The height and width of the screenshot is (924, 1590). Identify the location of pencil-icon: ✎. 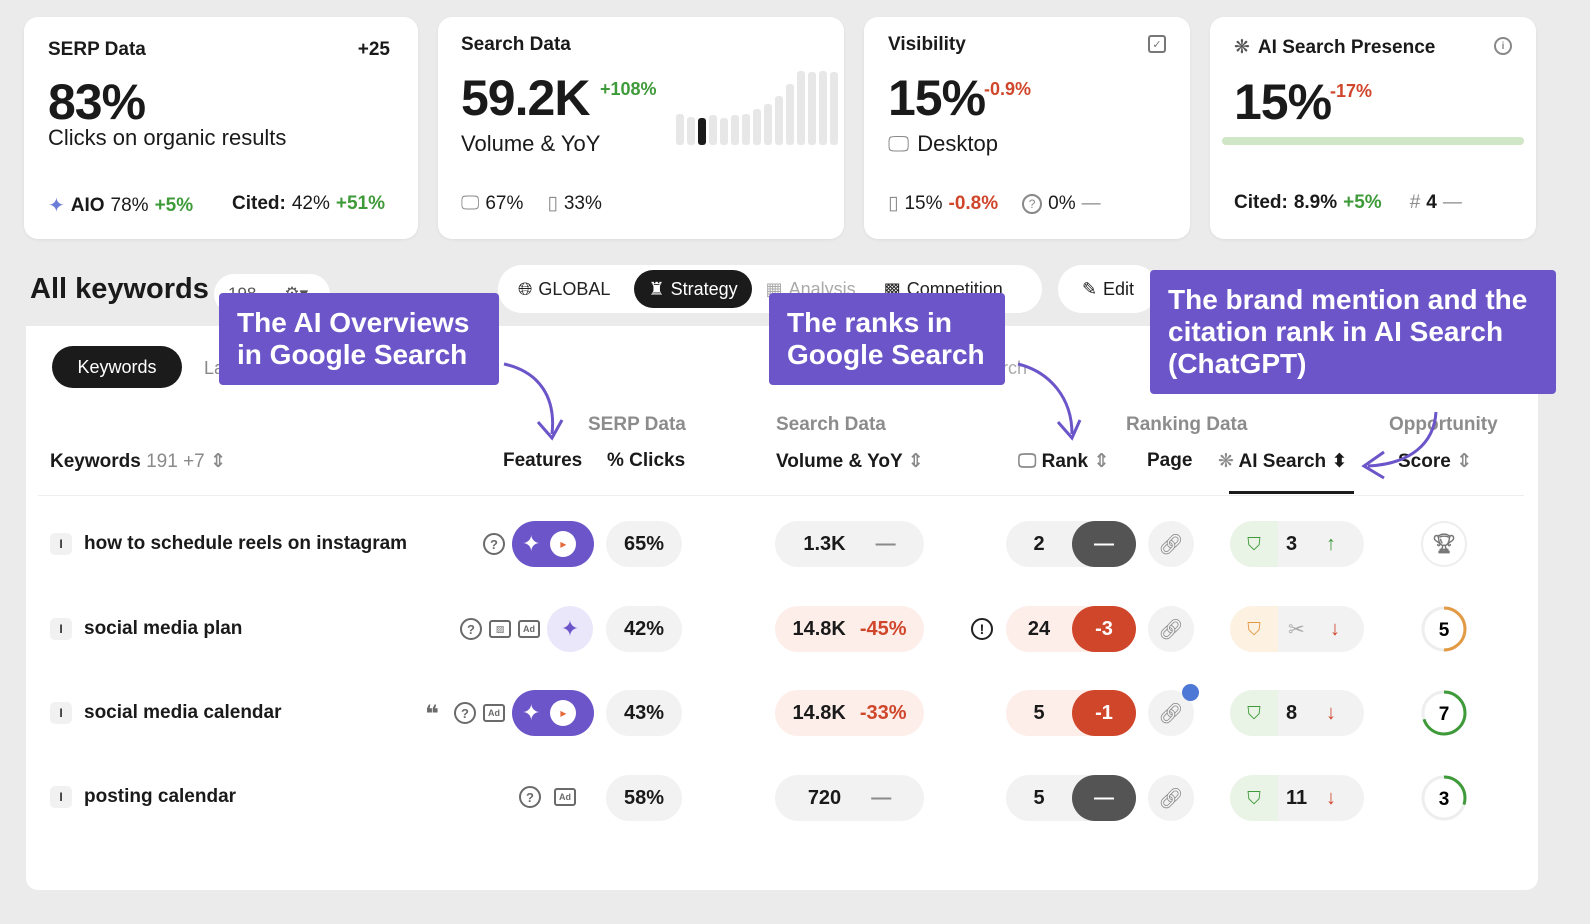
(1089, 288).